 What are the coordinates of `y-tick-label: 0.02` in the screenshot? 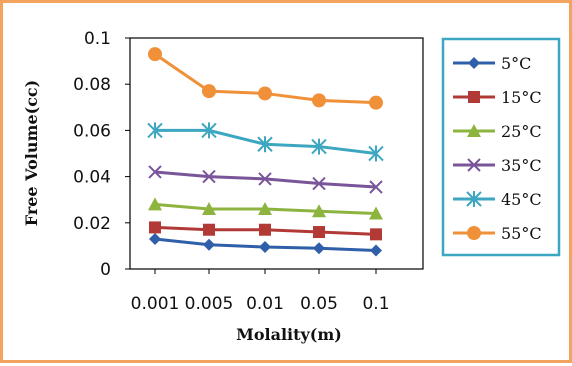 It's located at (92, 224).